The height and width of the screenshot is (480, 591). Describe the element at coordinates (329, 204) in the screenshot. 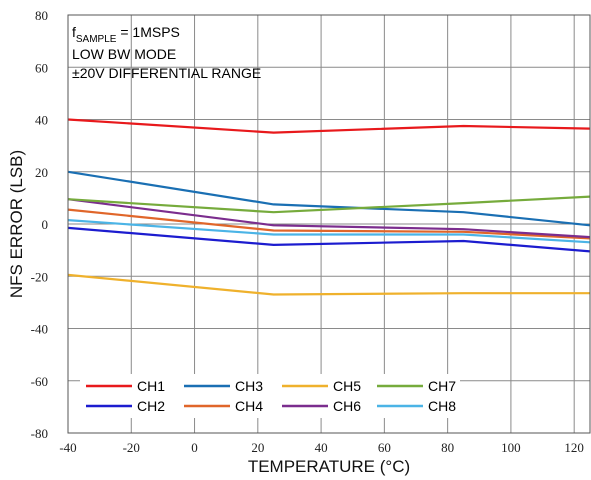

I see `series-line-ch7` at that location.